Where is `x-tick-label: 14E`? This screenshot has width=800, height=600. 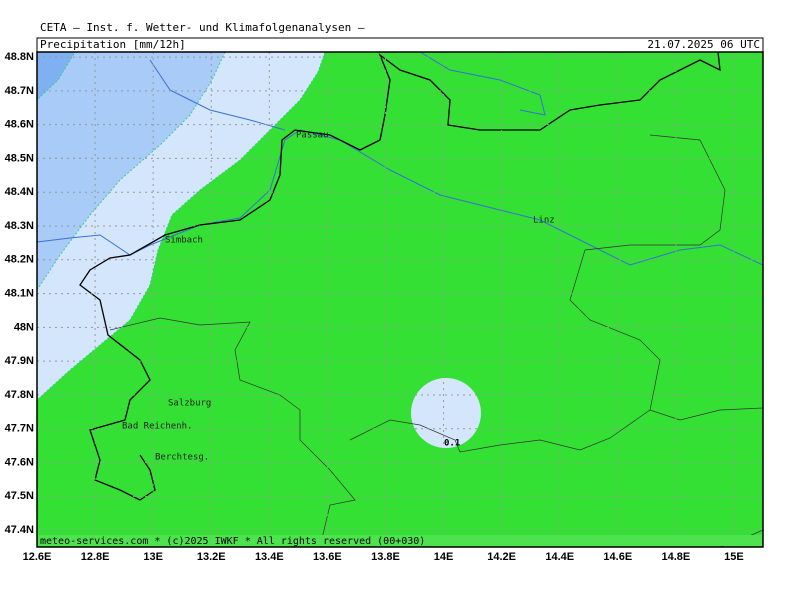
x-tick-label: 14E is located at coordinates (444, 557).